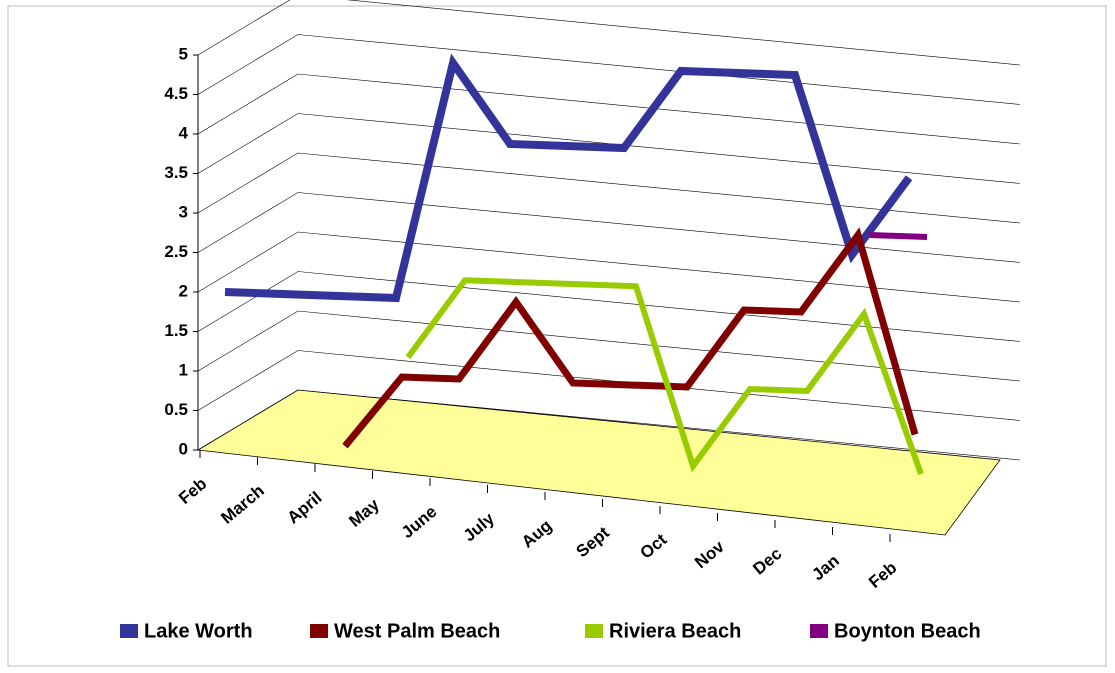  Describe the element at coordinates (907, 631) in the screenshot. I see `legend-label: Boynton Beach` at that location.